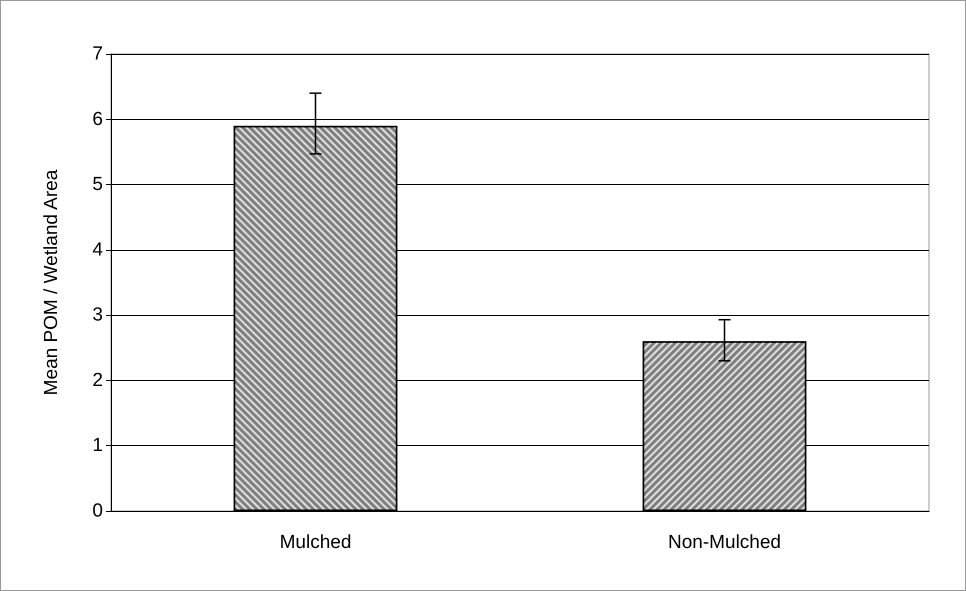  Describe the element at coordinates (51, 282) in the screenshot. I see `y-axis-title: Mean POM / Wetland Area` at that location.